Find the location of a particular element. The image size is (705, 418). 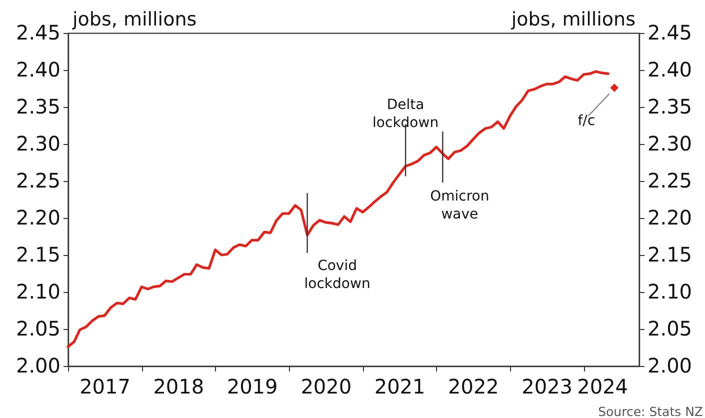

source-note: Source: Stats NZ is located at coordinates (650, 411).